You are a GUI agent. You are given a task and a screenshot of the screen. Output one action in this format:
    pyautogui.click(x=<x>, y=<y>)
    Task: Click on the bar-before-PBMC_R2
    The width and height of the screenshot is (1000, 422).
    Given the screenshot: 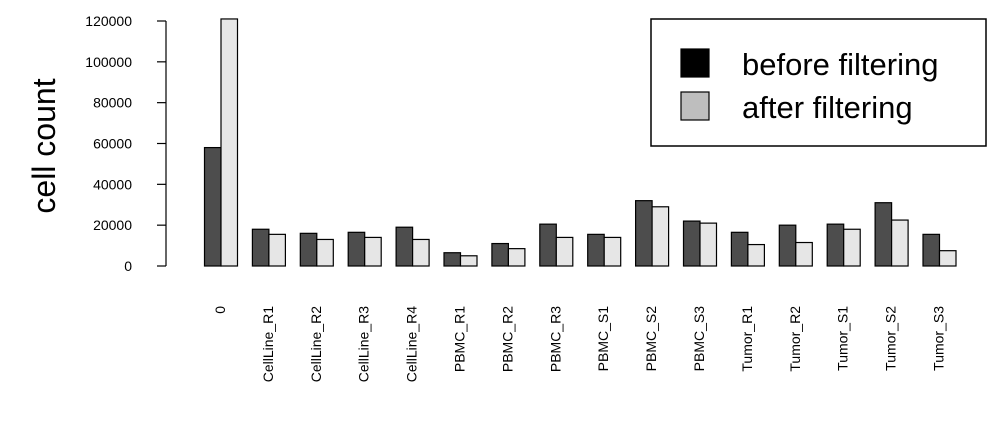 What is the action you would take?
    pyautogui.click(x=500, y=254)
    